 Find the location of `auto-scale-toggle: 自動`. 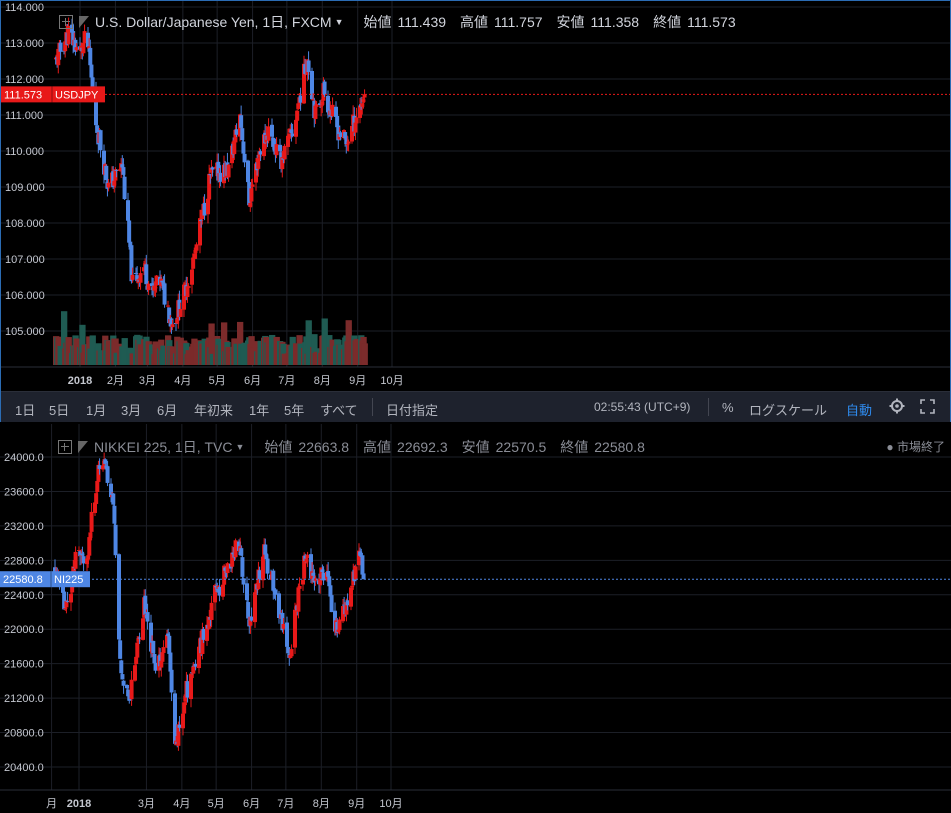

auto-scale-toggle: 自動 is located at coordinates (859, 410).